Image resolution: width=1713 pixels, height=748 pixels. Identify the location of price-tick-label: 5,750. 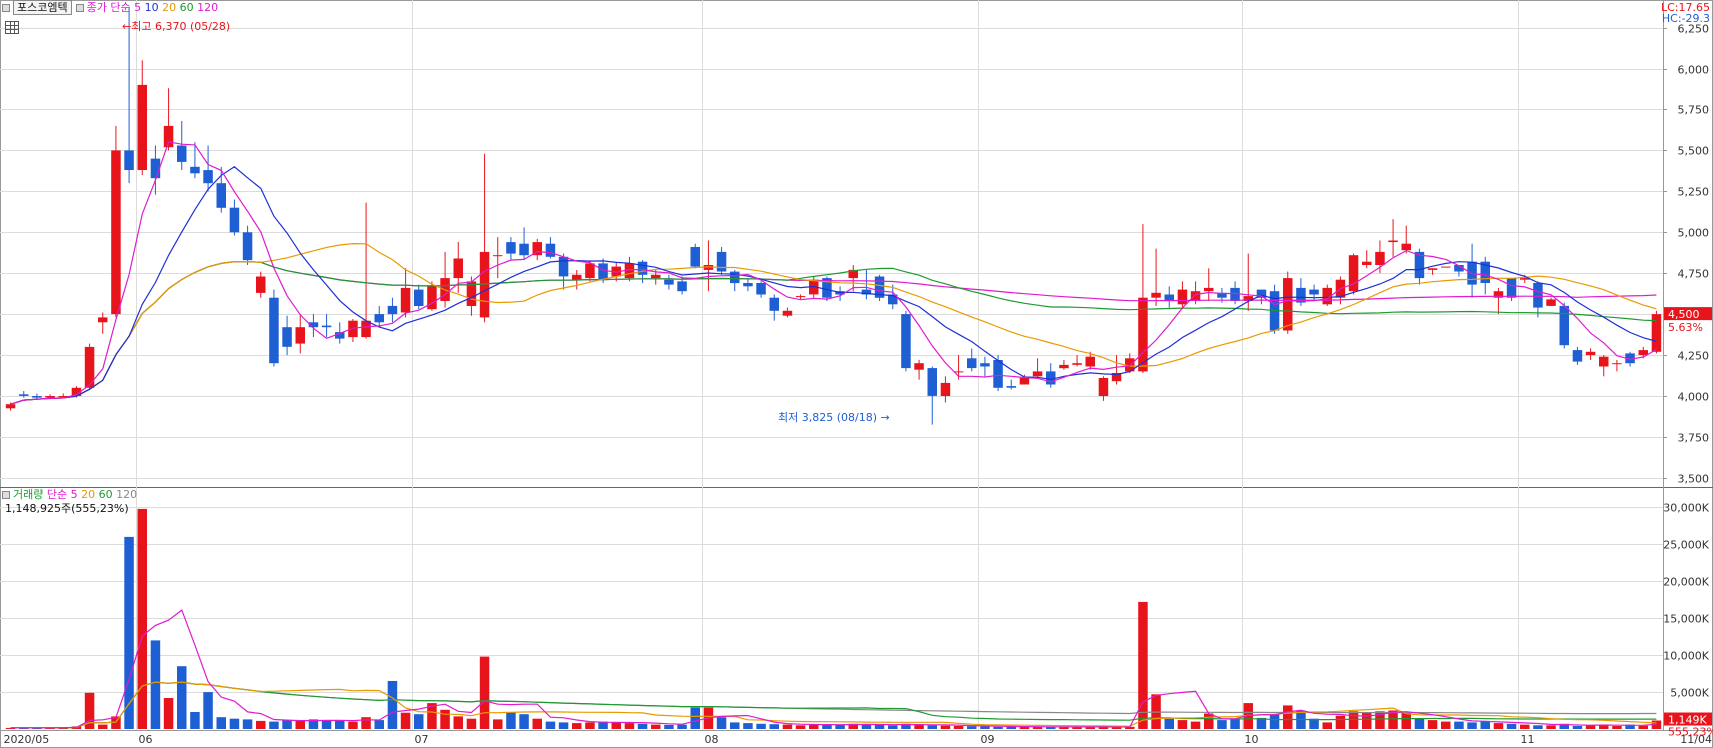
(1694, 110).